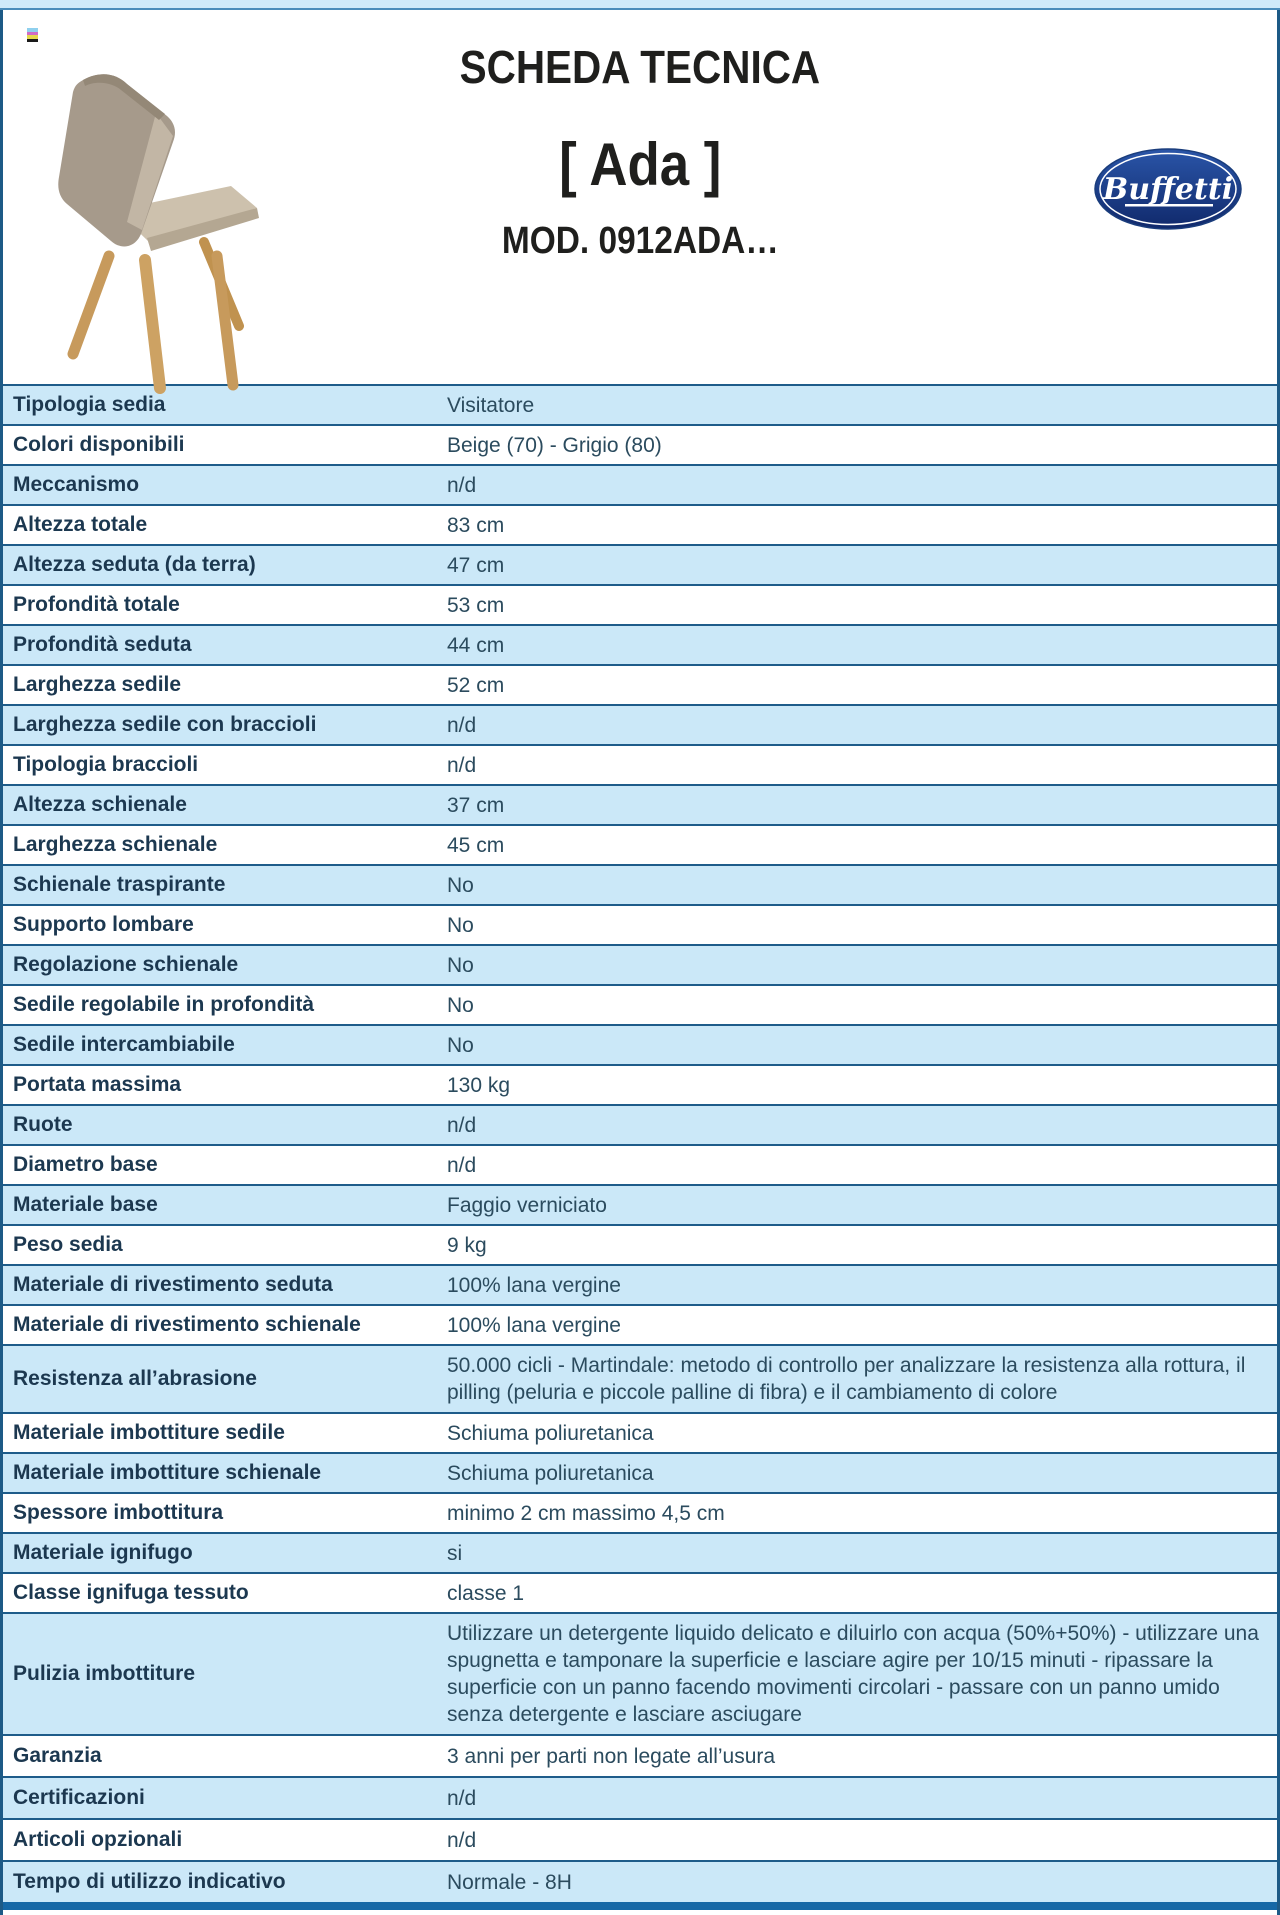 The image size is (1280, 1915). I want to click on table-row: Schienale traspirante No, so click(640, 884).